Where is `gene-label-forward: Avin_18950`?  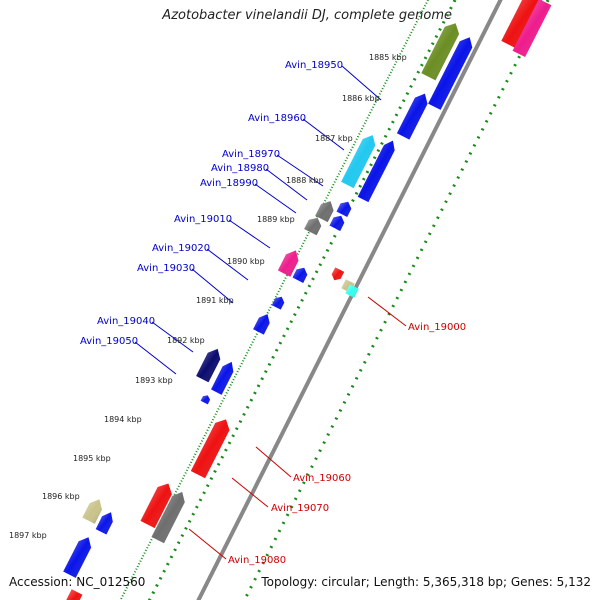
gene-label-forward: Avin_18950 is located at coordinates (314, 65).